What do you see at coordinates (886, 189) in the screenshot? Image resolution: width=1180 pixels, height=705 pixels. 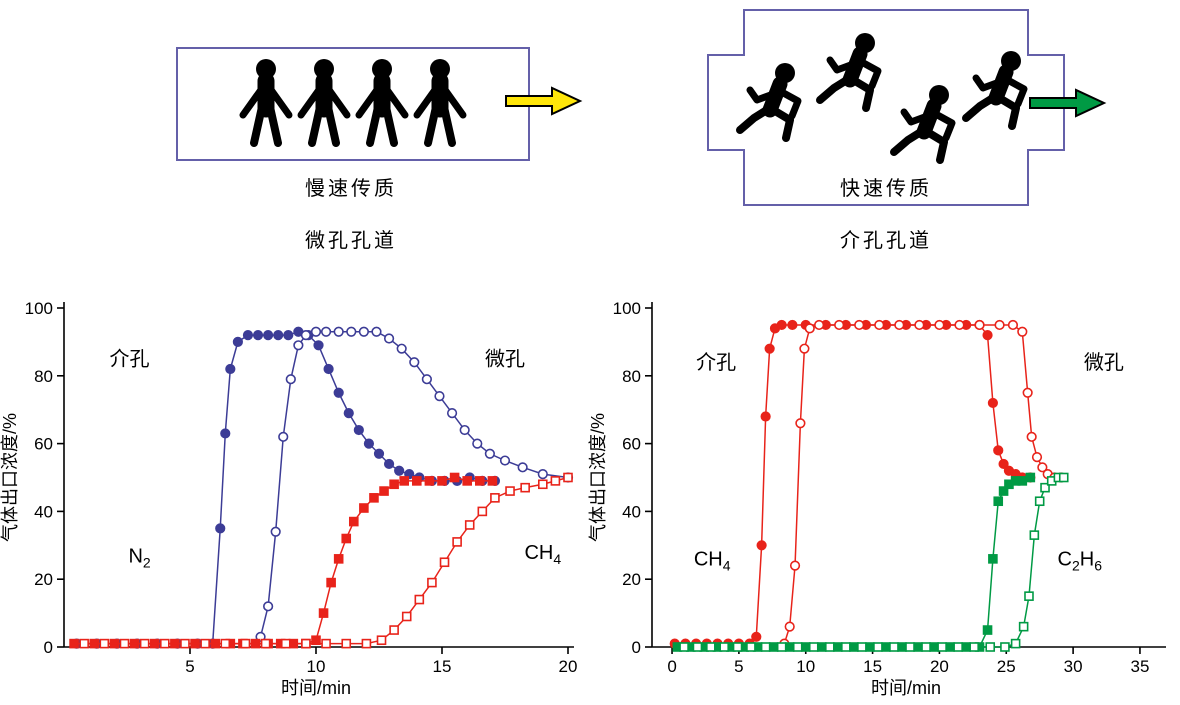 I see `fast-transfer-label: 快速传质` at bounding box center [886, 189].